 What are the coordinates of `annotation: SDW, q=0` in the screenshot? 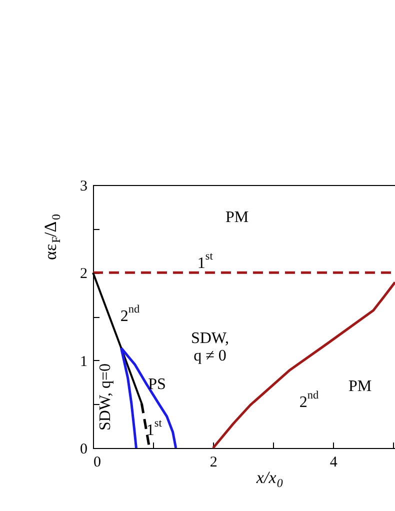 It's located at (105, 397).